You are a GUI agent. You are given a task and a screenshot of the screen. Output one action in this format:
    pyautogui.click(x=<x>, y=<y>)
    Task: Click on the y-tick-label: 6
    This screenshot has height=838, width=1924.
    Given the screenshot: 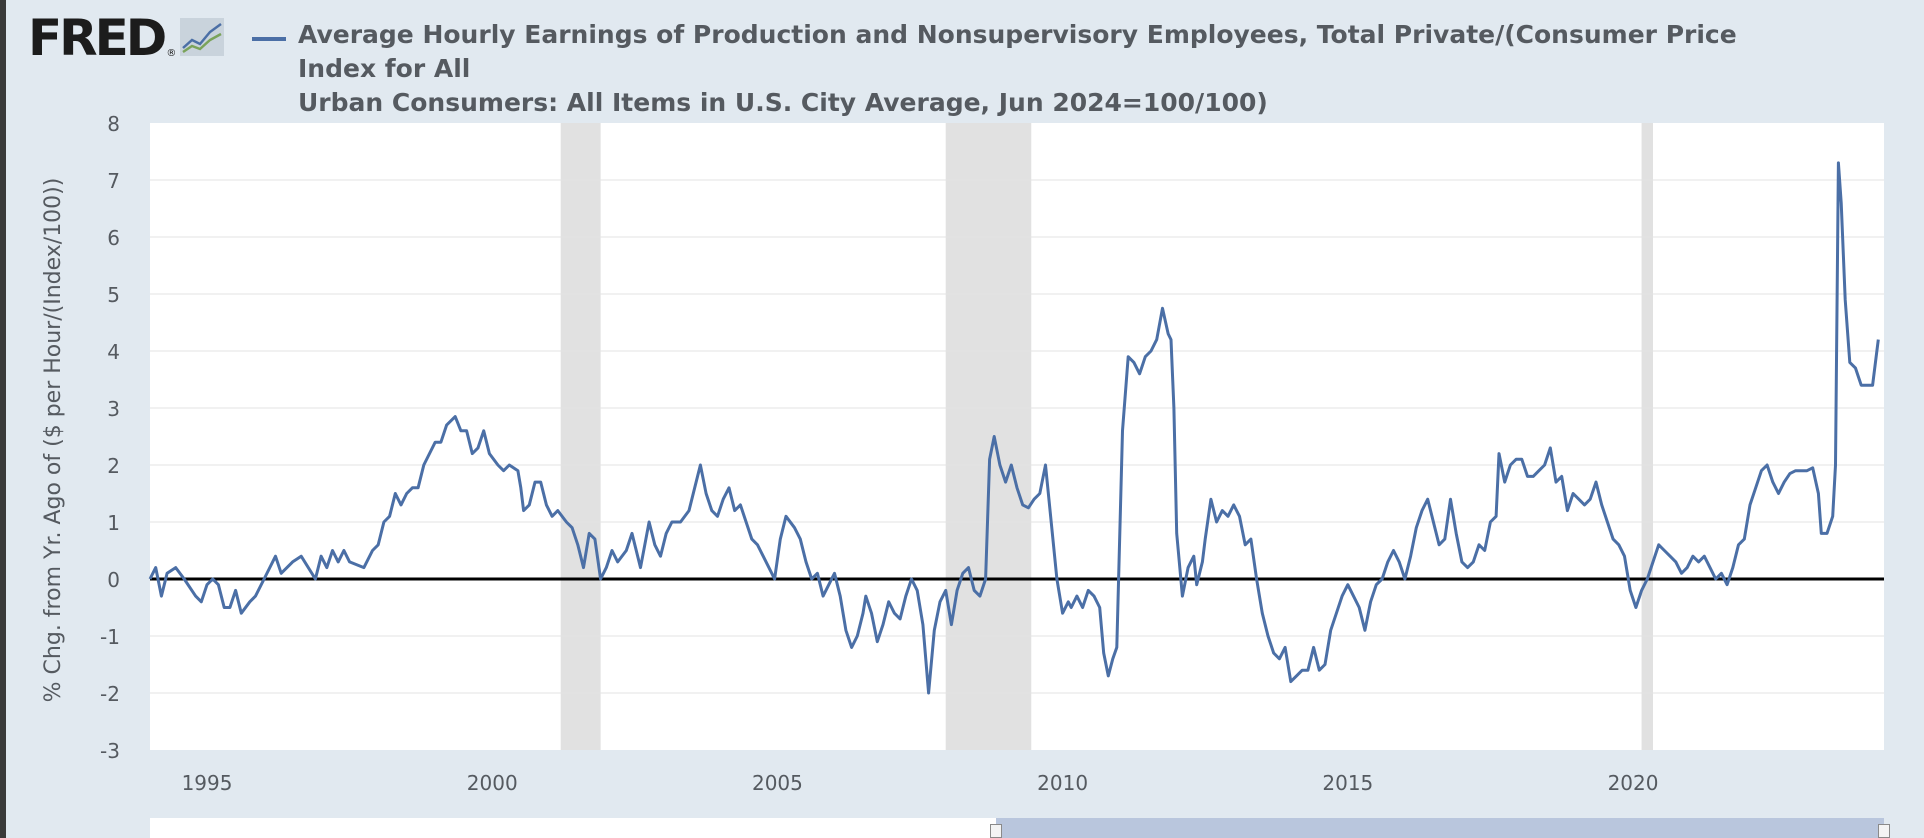 What is the action you would take?
    pyautogui.click(x=113, y=238)
    